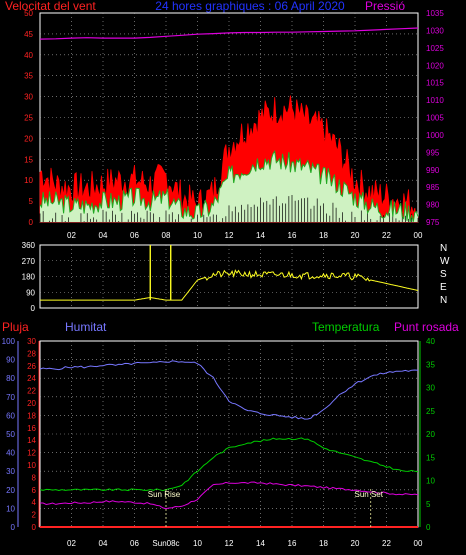 This screenshot has width=466, height=555. I want to click on wind-tick-label: 45, so click(28, 34).